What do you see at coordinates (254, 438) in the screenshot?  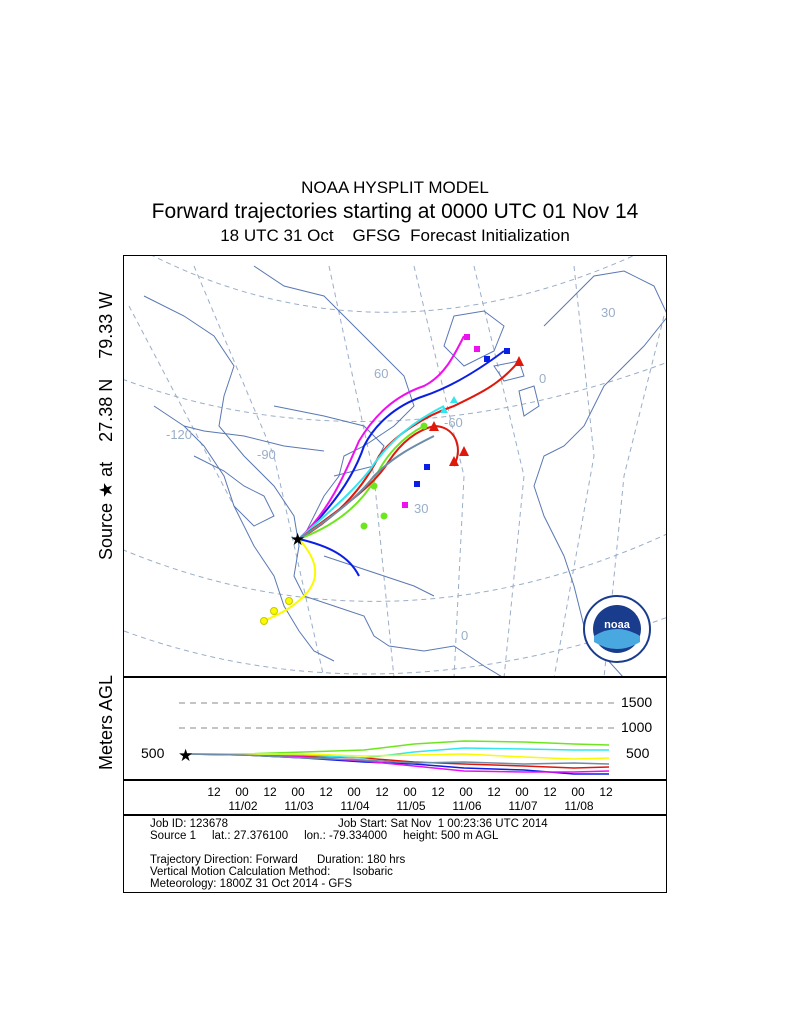 I see `us-canada-border` at bounding box center [254, 438].